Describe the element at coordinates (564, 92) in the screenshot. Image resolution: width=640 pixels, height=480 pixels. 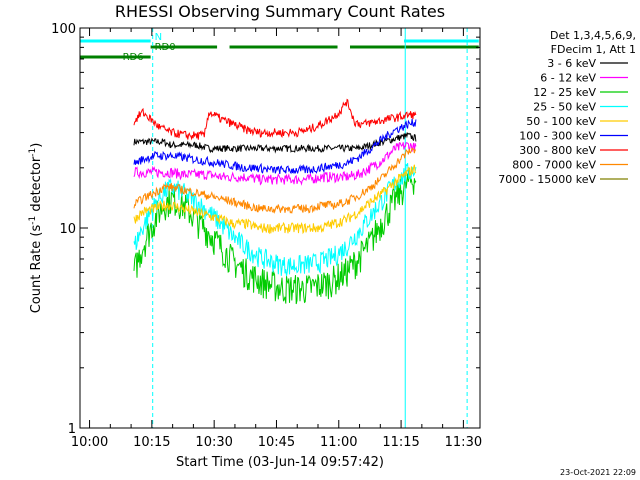
I see `legend-label: 12 - 25 keV` at that location.